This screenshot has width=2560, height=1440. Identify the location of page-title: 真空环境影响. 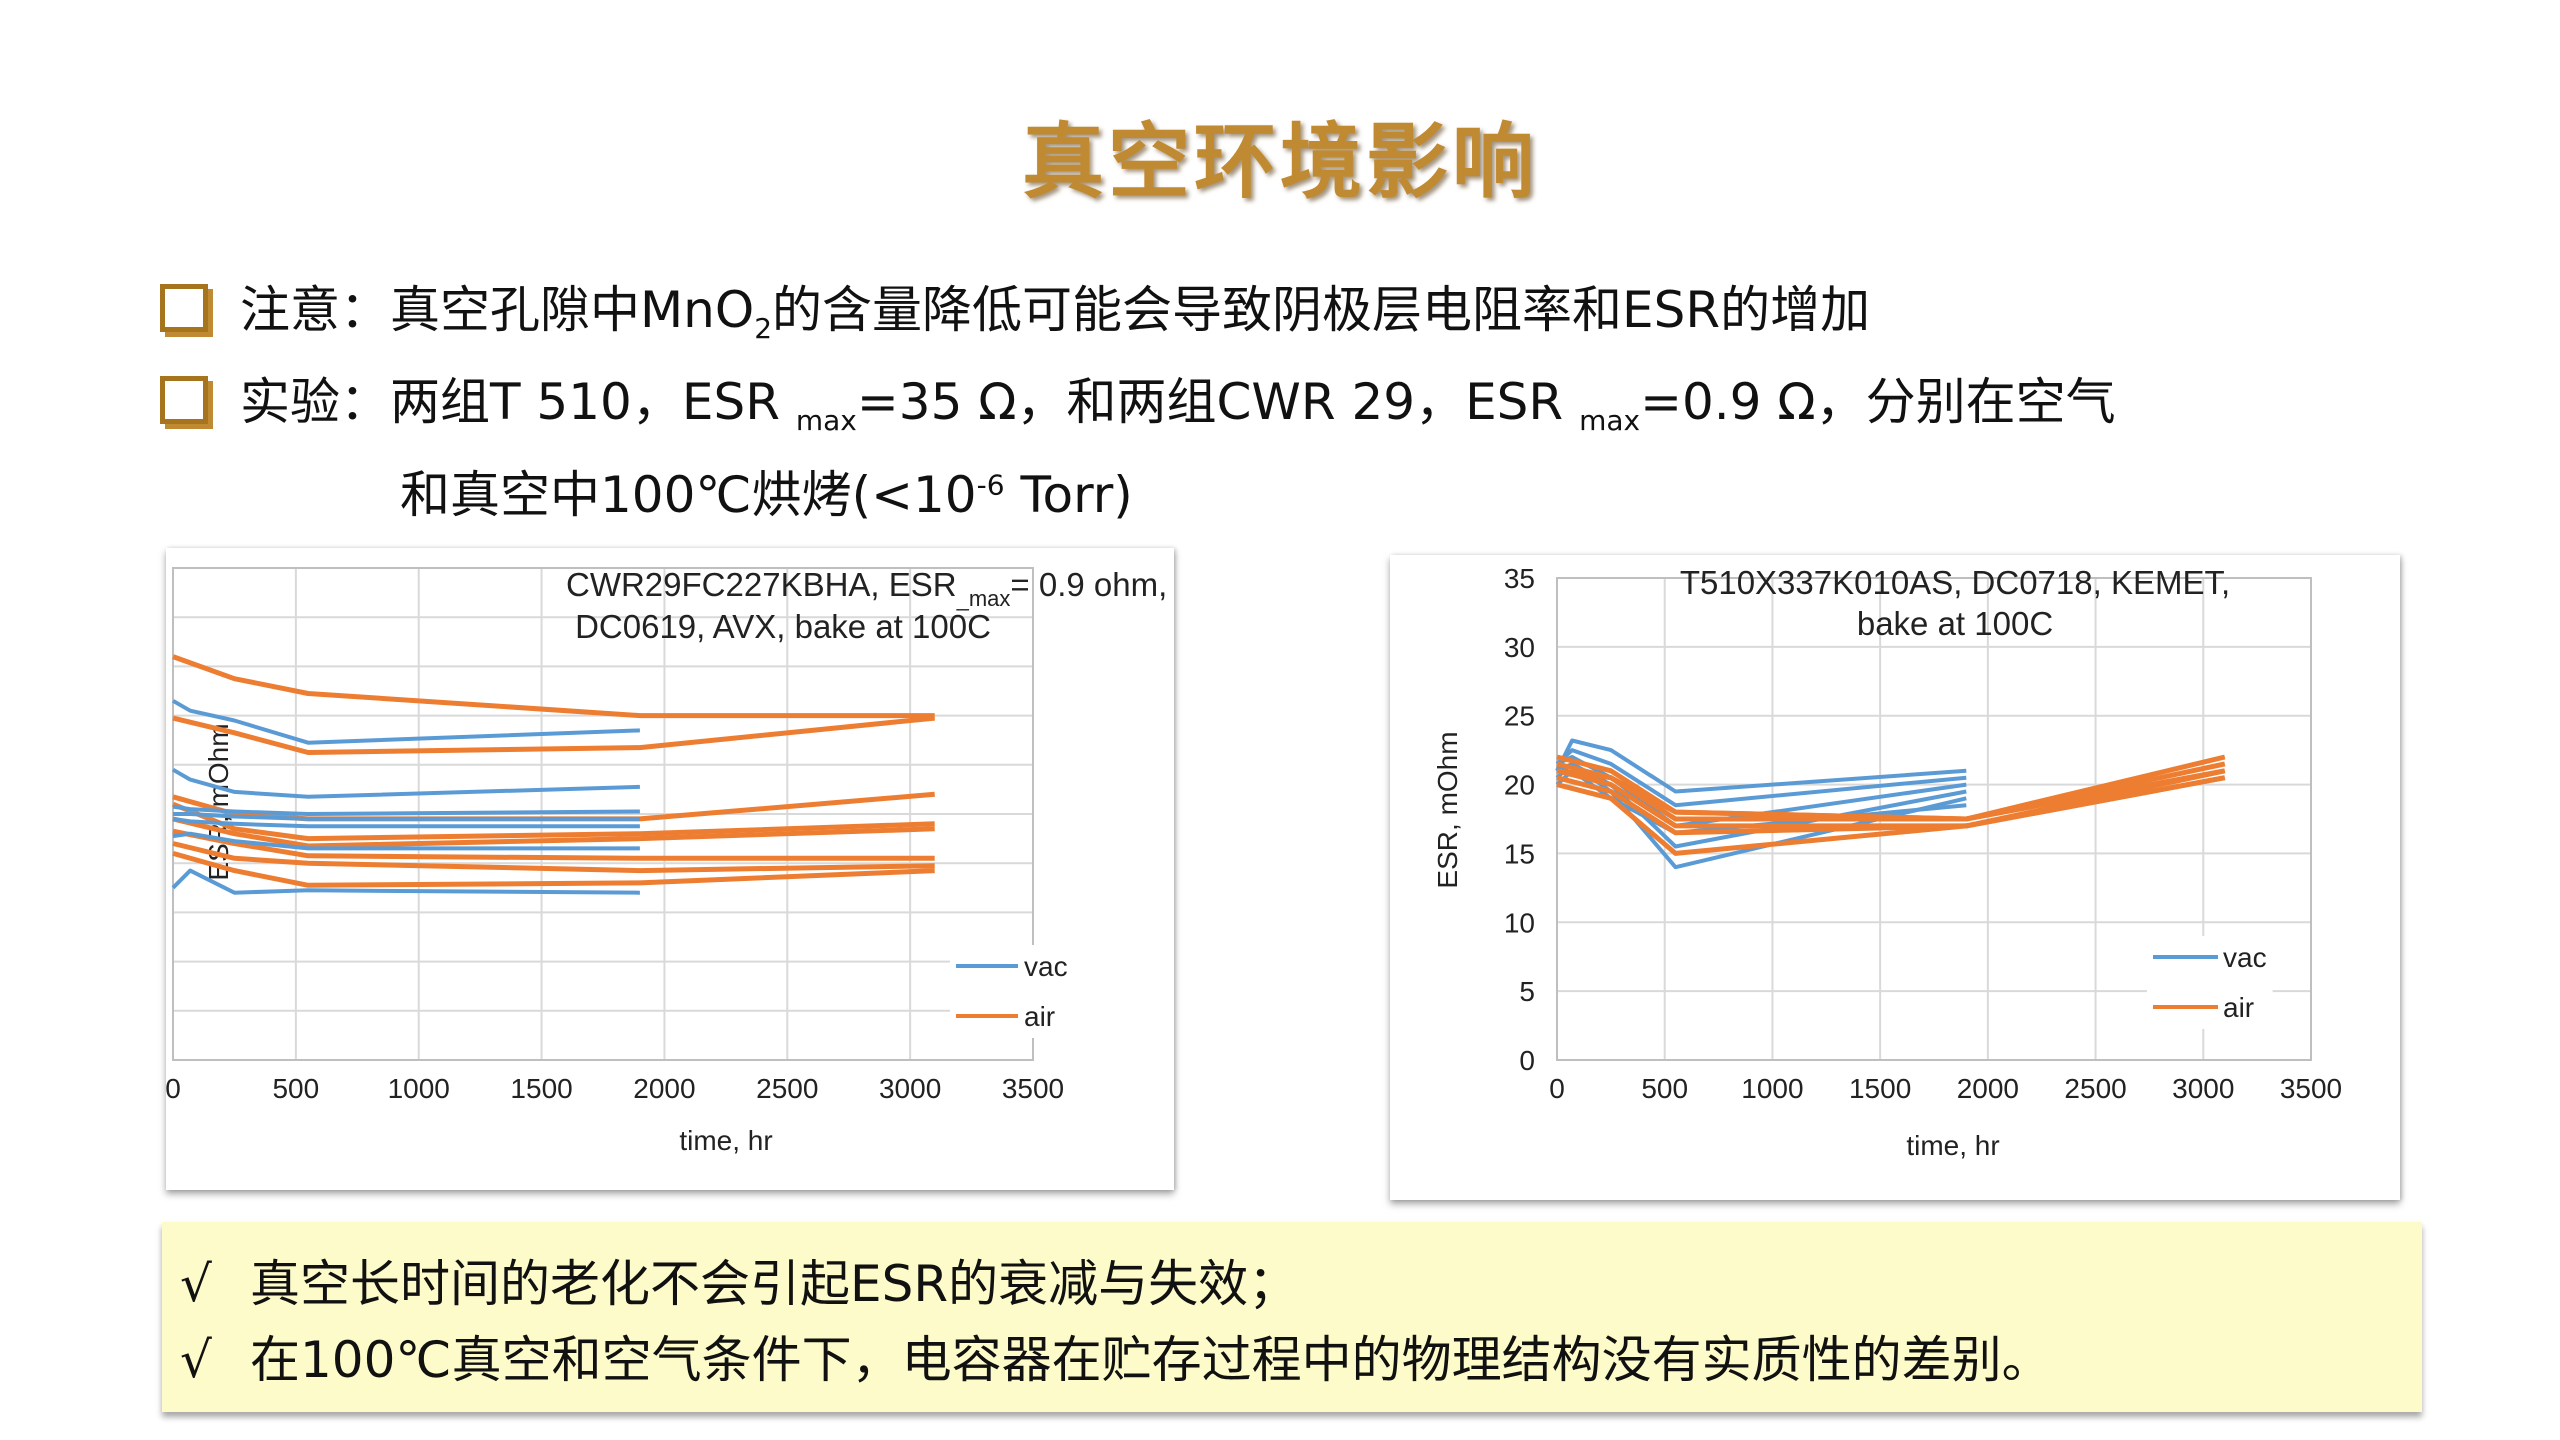
(1279, 162).